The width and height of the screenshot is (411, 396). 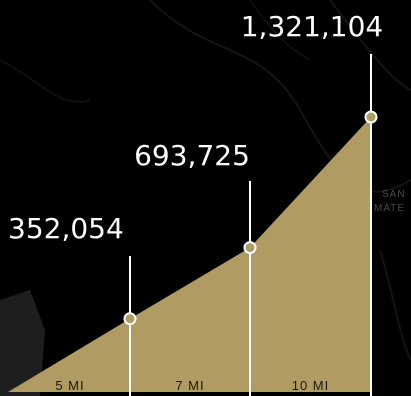 I want to click on x-tick-label: 5 MI, so click(x=69, y=385).